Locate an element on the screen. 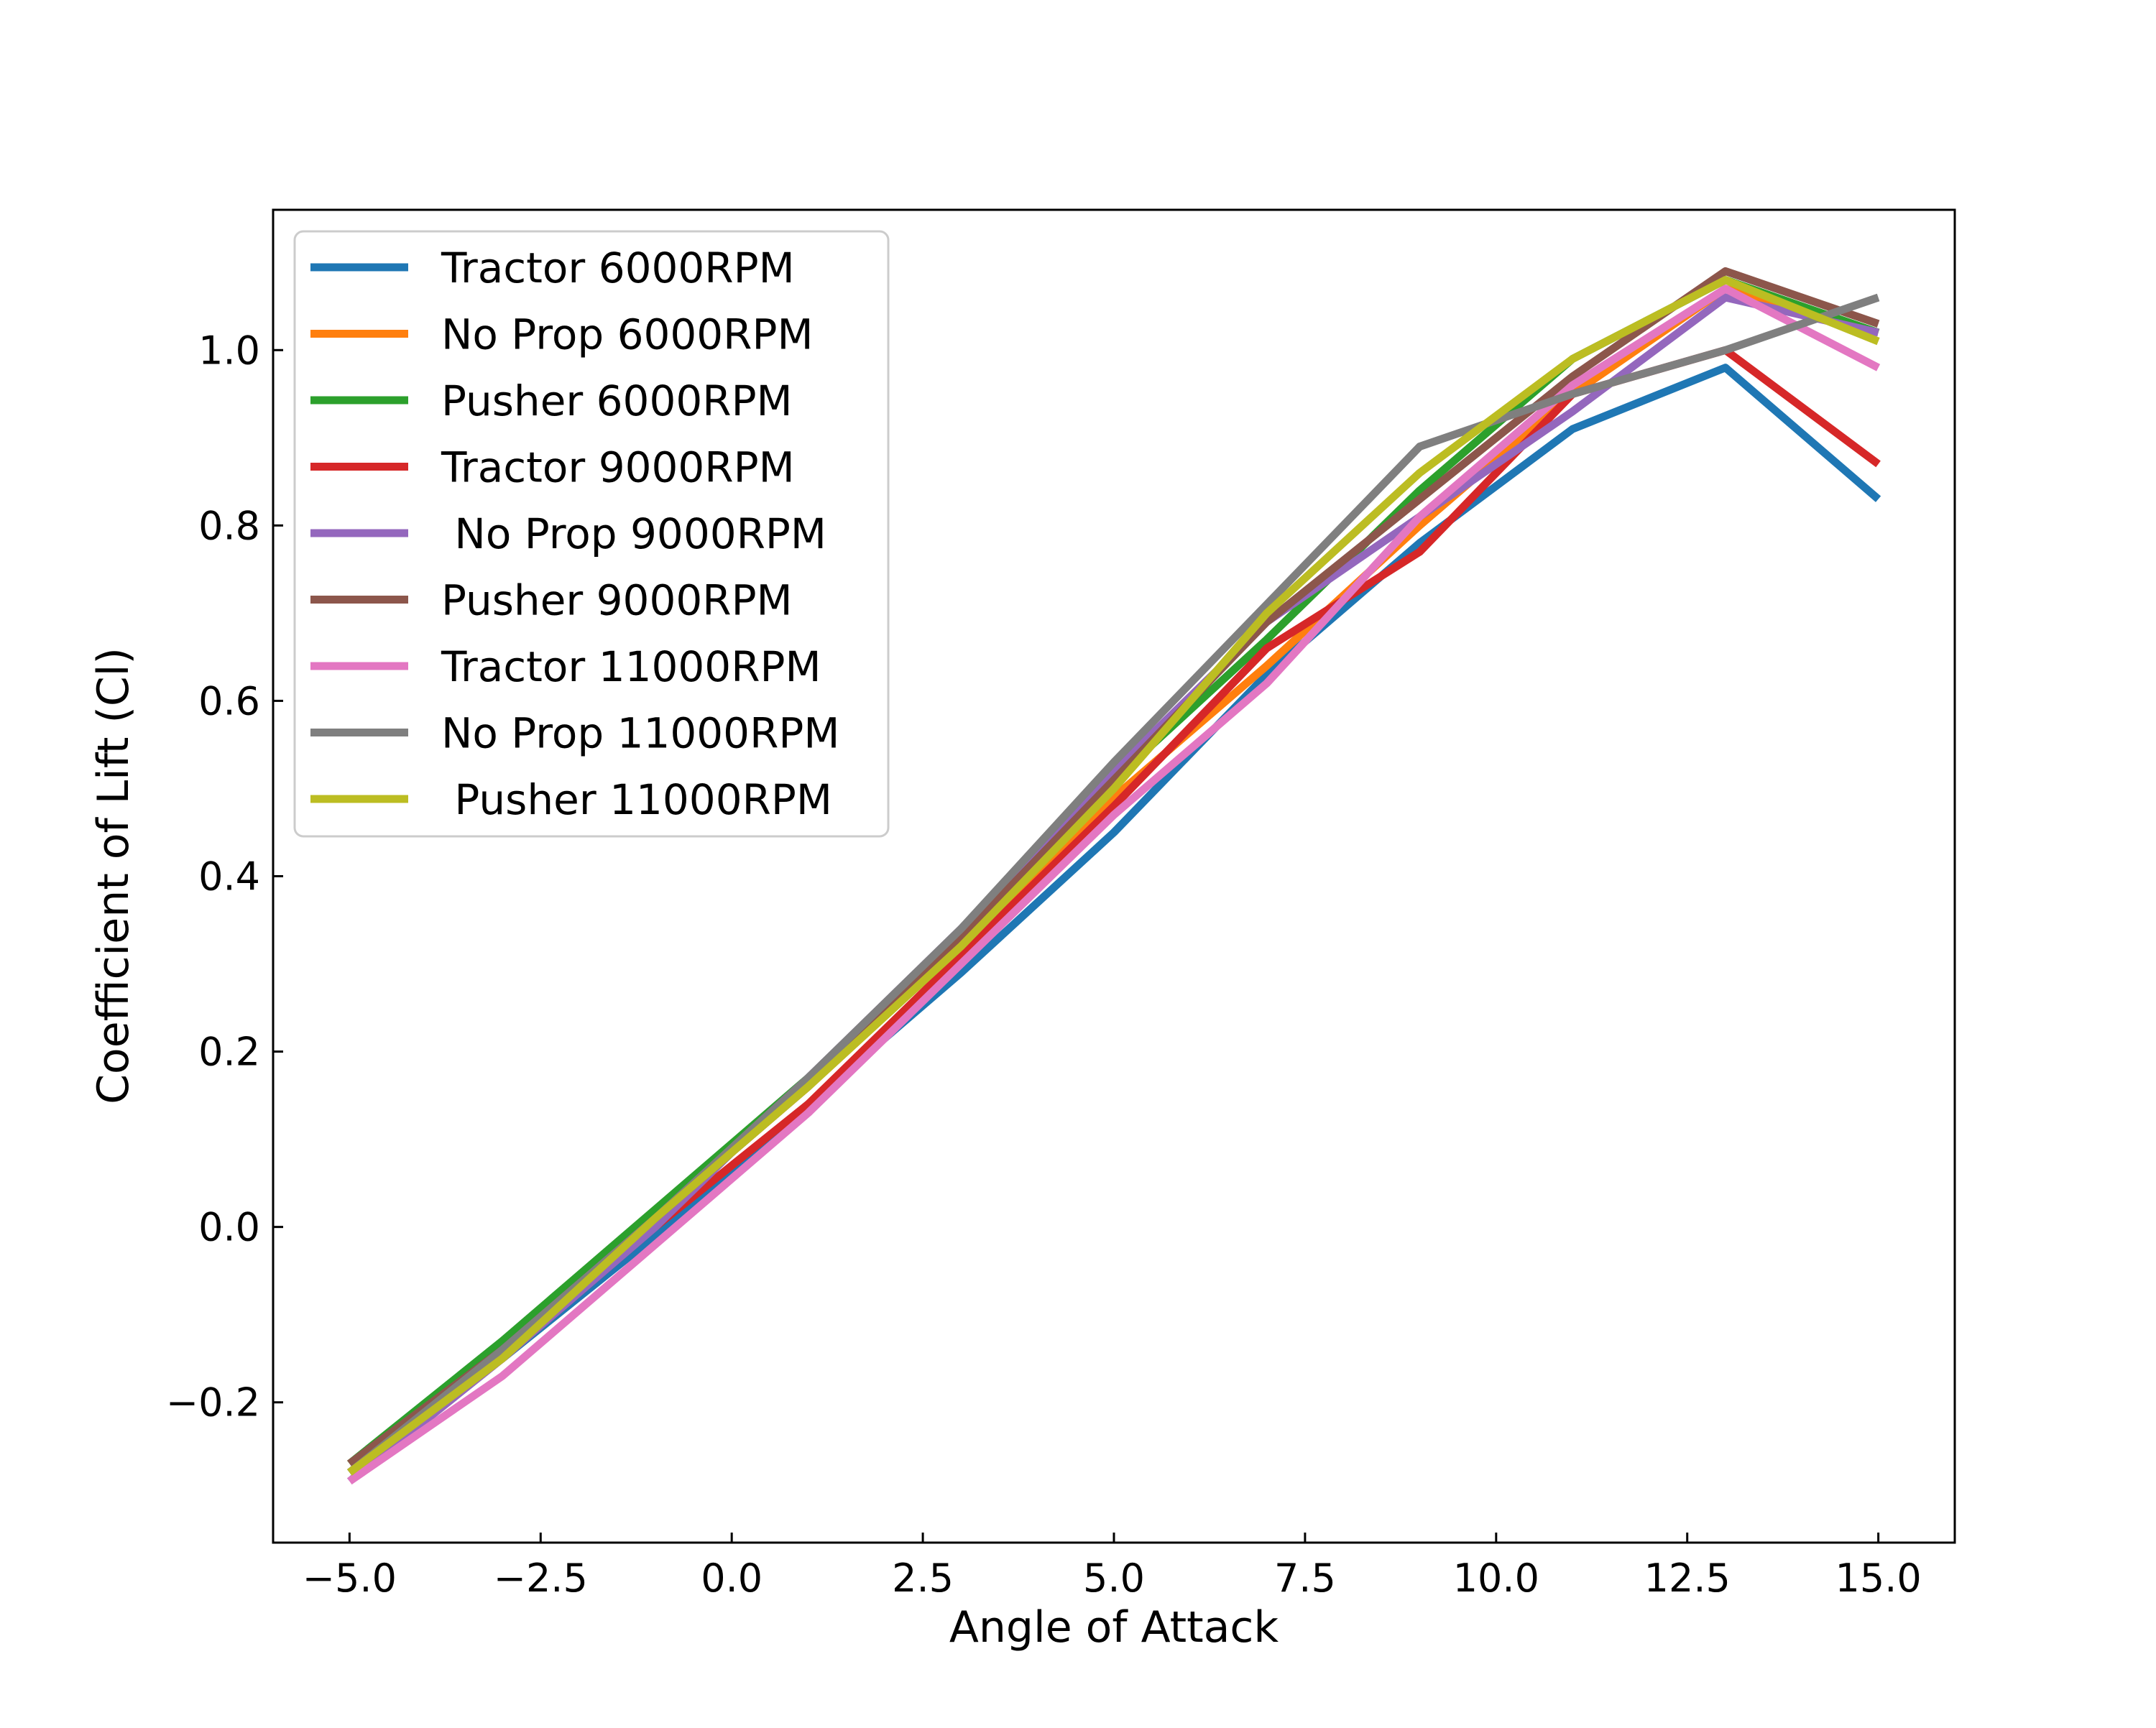 The width and height of the screenshot is (2156, 1728). legend-box is located at coordinates (591, 534).